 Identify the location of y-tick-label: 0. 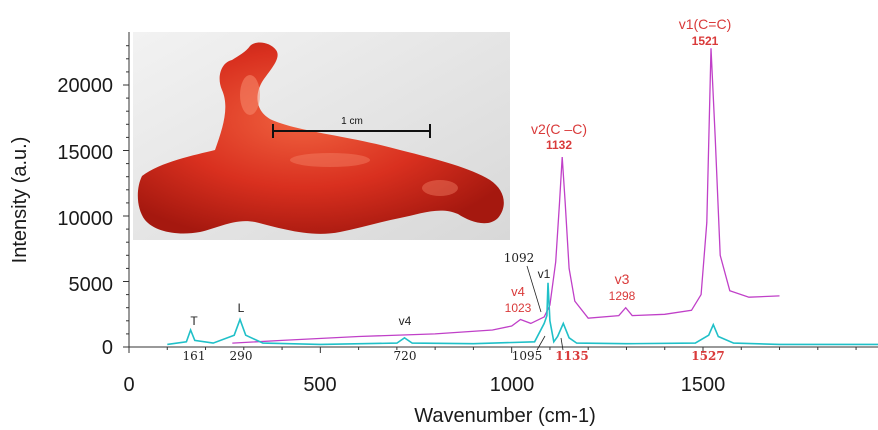
(107, 348).